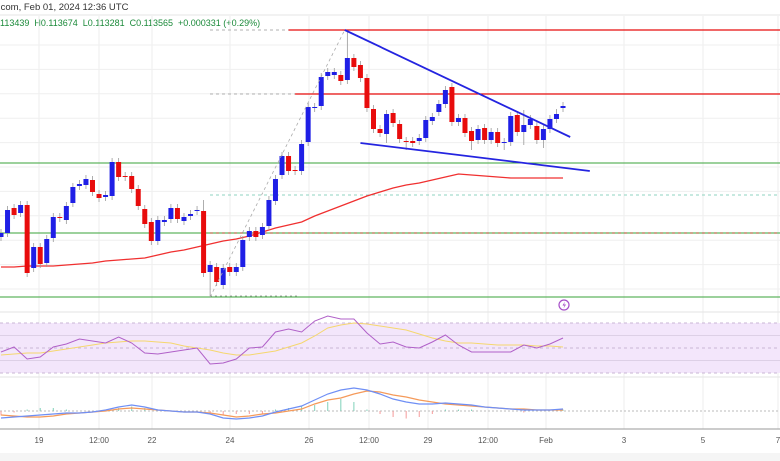 This screenshot has height=461, width=780. I want to click on trendline-lower, so click(475, 157).